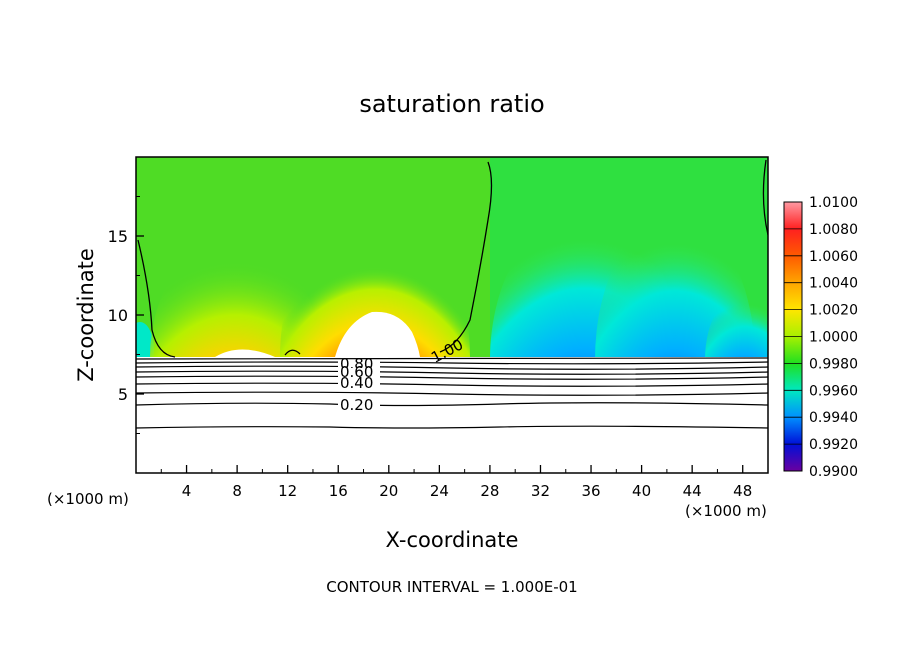 The width and height of the screenshot is (904, 654). What do you see at coordinates (833, 311) in the screenshot?
I see `colorbar-label: 1.0020` at bounding box center [833, 311].